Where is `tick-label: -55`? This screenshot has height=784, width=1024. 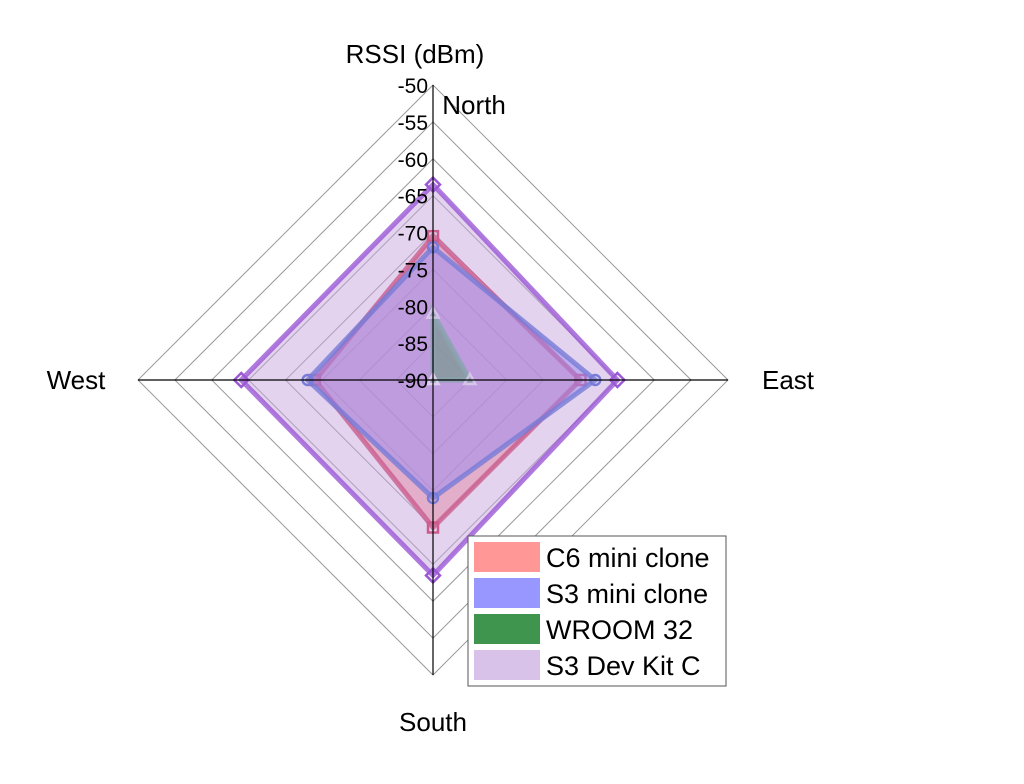 tick-label: -55 is located at coordinates (413, 123).